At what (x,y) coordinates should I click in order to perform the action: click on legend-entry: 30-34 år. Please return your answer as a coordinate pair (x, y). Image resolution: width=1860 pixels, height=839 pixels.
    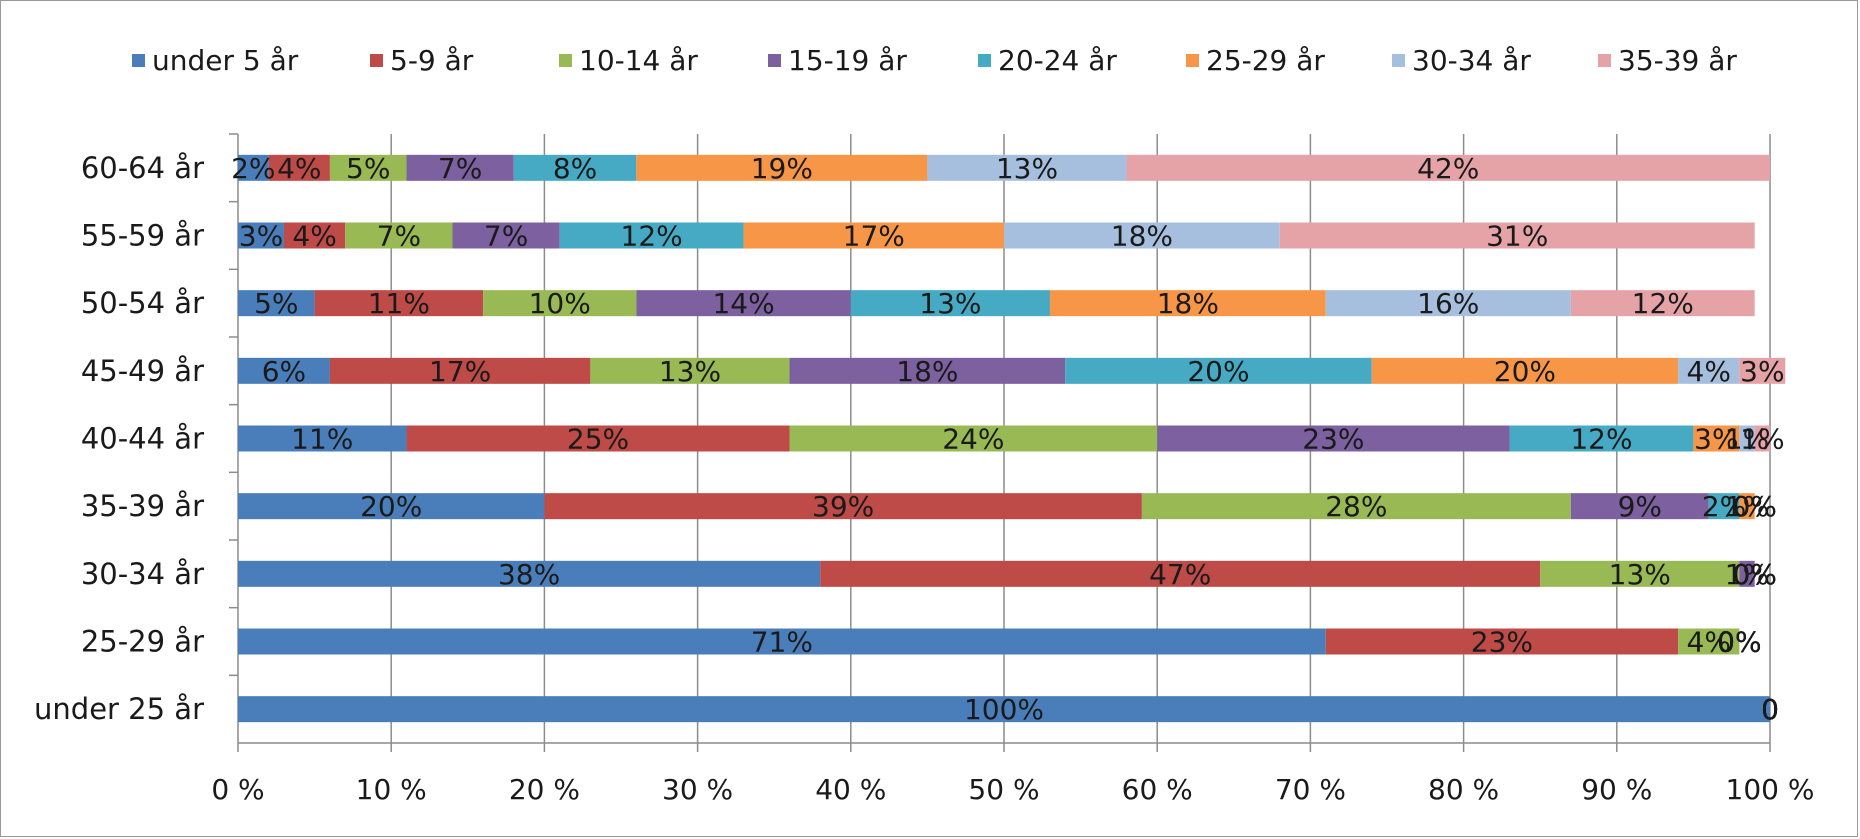
    Looking at the image, I should click on (1471, 60).